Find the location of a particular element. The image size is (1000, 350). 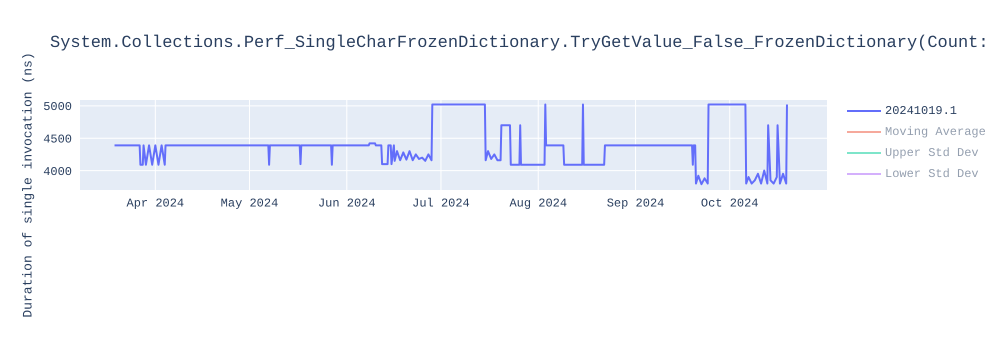

legend-label: Moving Average is located at coordinates (935, 131).